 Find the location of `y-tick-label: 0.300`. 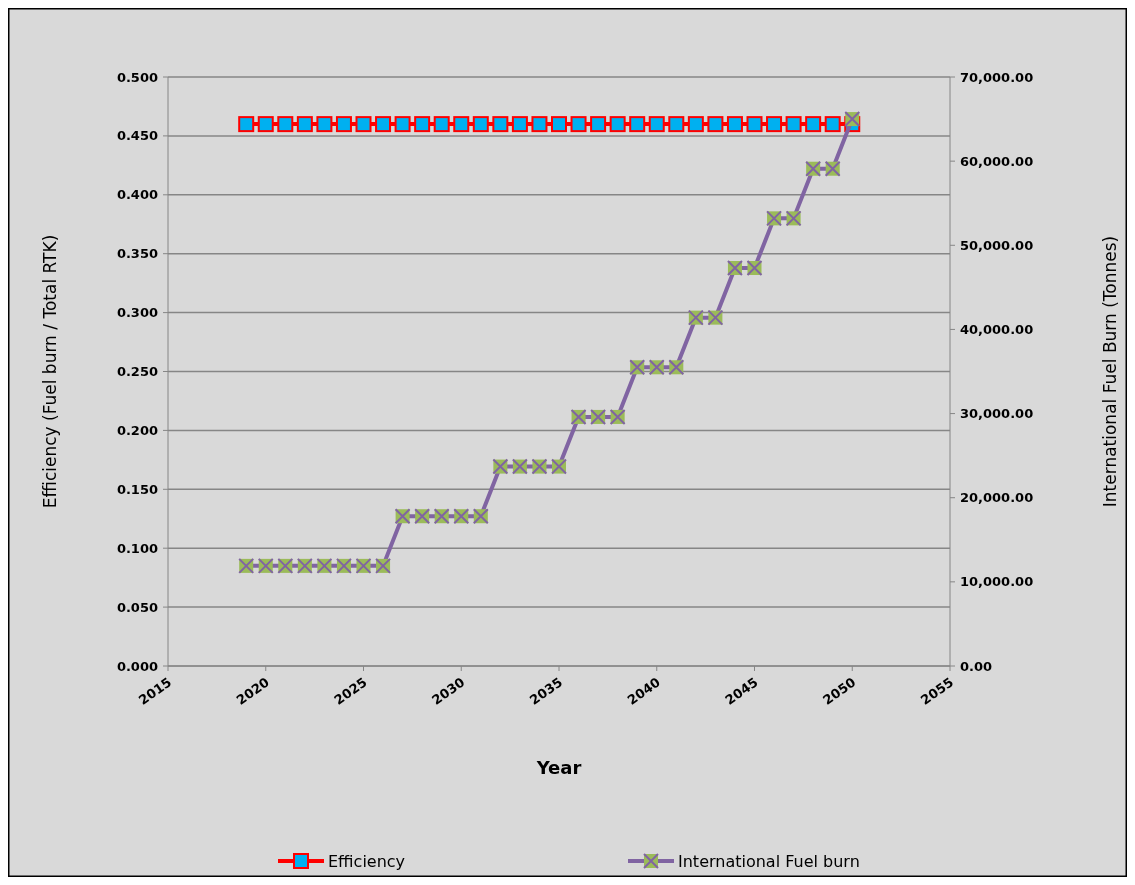

y-tick-label: 0.300 is located at coordinates (137, 313).